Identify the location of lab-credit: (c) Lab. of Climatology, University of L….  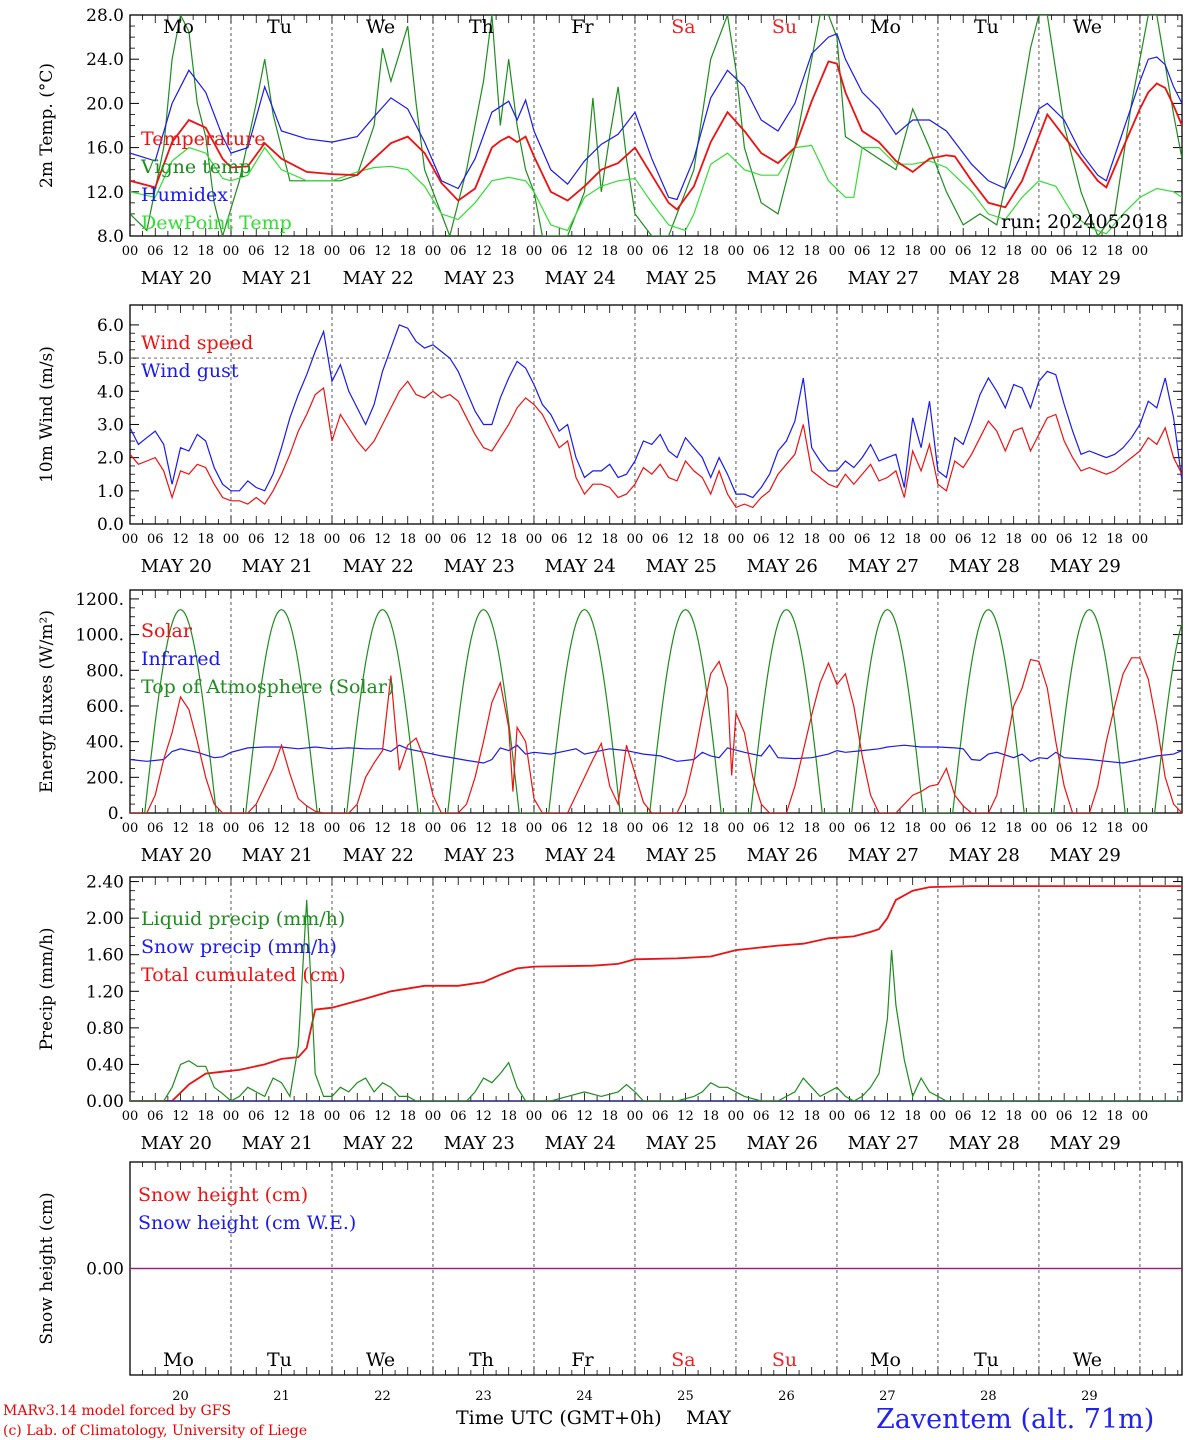
(155, 1431).